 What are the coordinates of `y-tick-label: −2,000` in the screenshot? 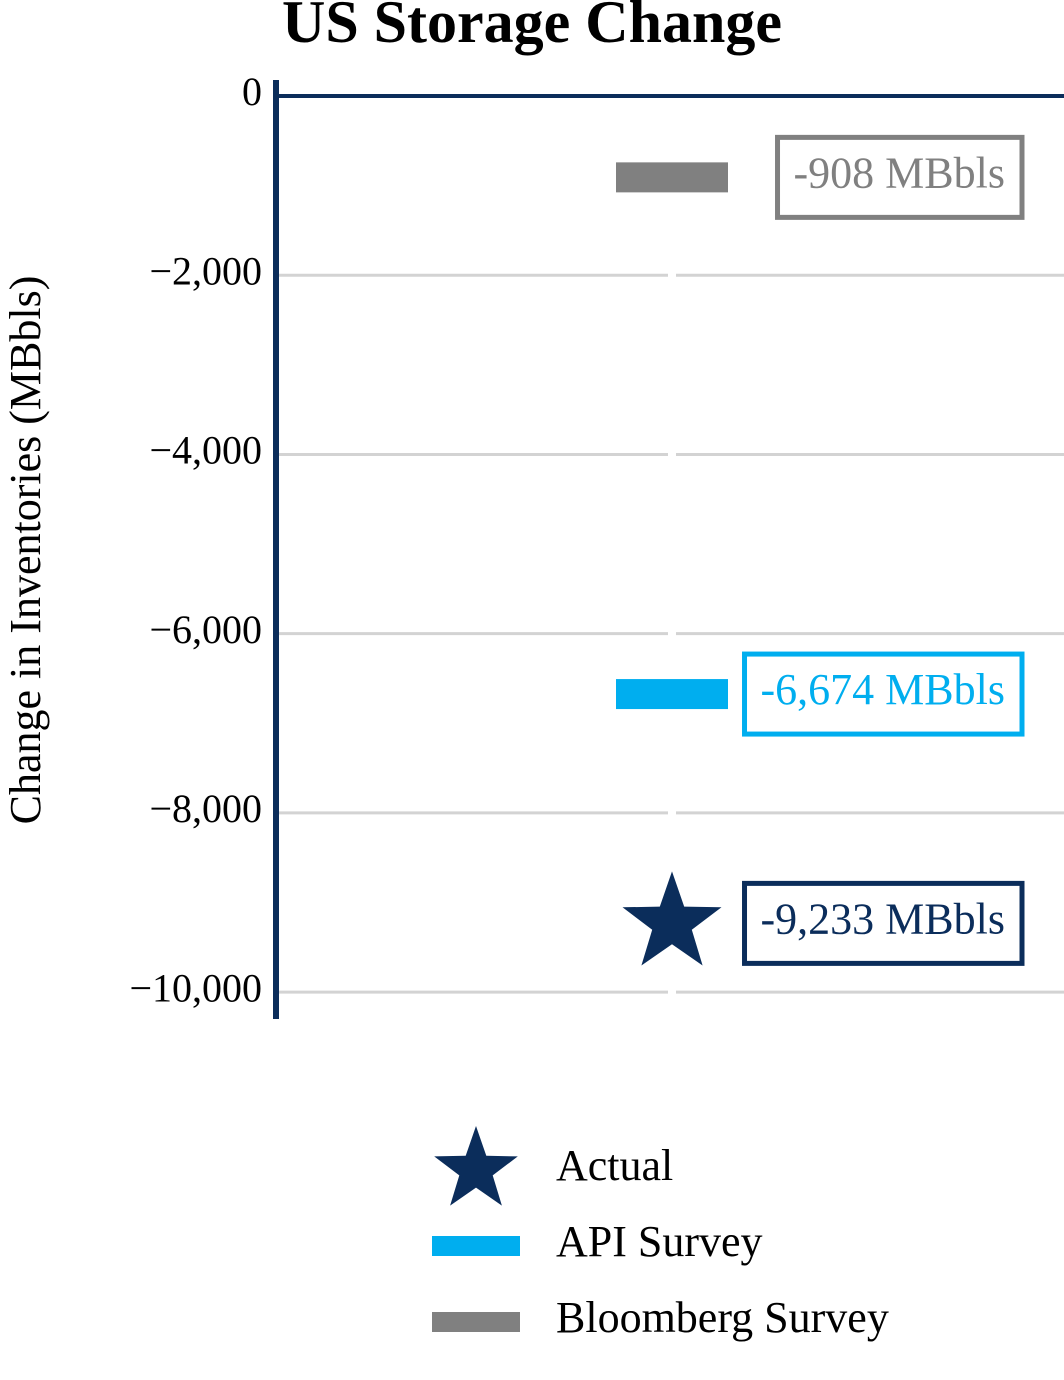 It's located at (205, 270).